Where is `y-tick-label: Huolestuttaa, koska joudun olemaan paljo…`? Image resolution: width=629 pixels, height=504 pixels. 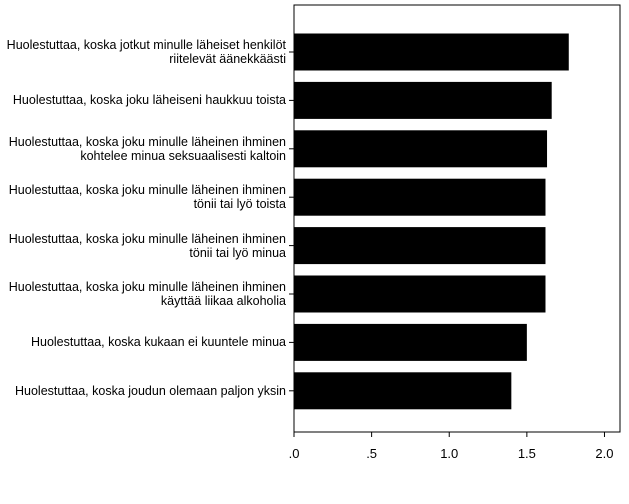
y-tick-label: Huolestuttaa, koska joudun olemaan paljo… is located at coordinates (150, 390).